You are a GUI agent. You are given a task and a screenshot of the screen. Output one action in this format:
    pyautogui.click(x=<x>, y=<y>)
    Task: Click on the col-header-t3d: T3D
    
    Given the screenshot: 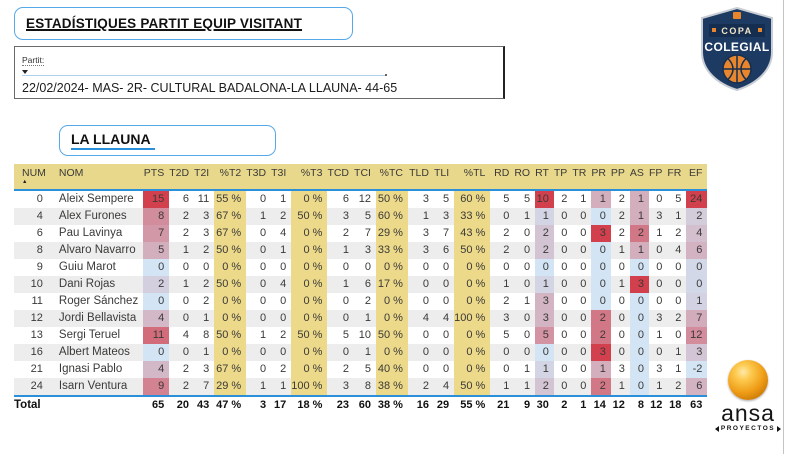 What is the action you would take?
    pyautogui.click(x=259, y=177)
    